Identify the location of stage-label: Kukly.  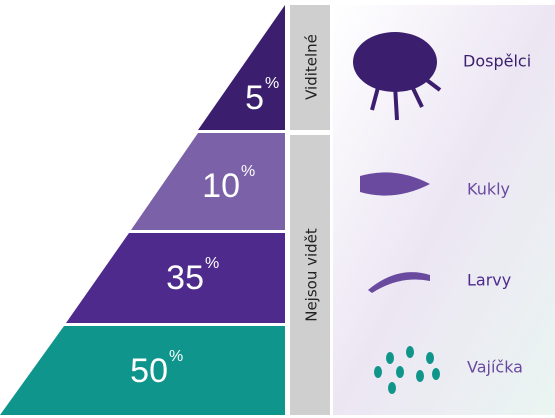
(488, 189).